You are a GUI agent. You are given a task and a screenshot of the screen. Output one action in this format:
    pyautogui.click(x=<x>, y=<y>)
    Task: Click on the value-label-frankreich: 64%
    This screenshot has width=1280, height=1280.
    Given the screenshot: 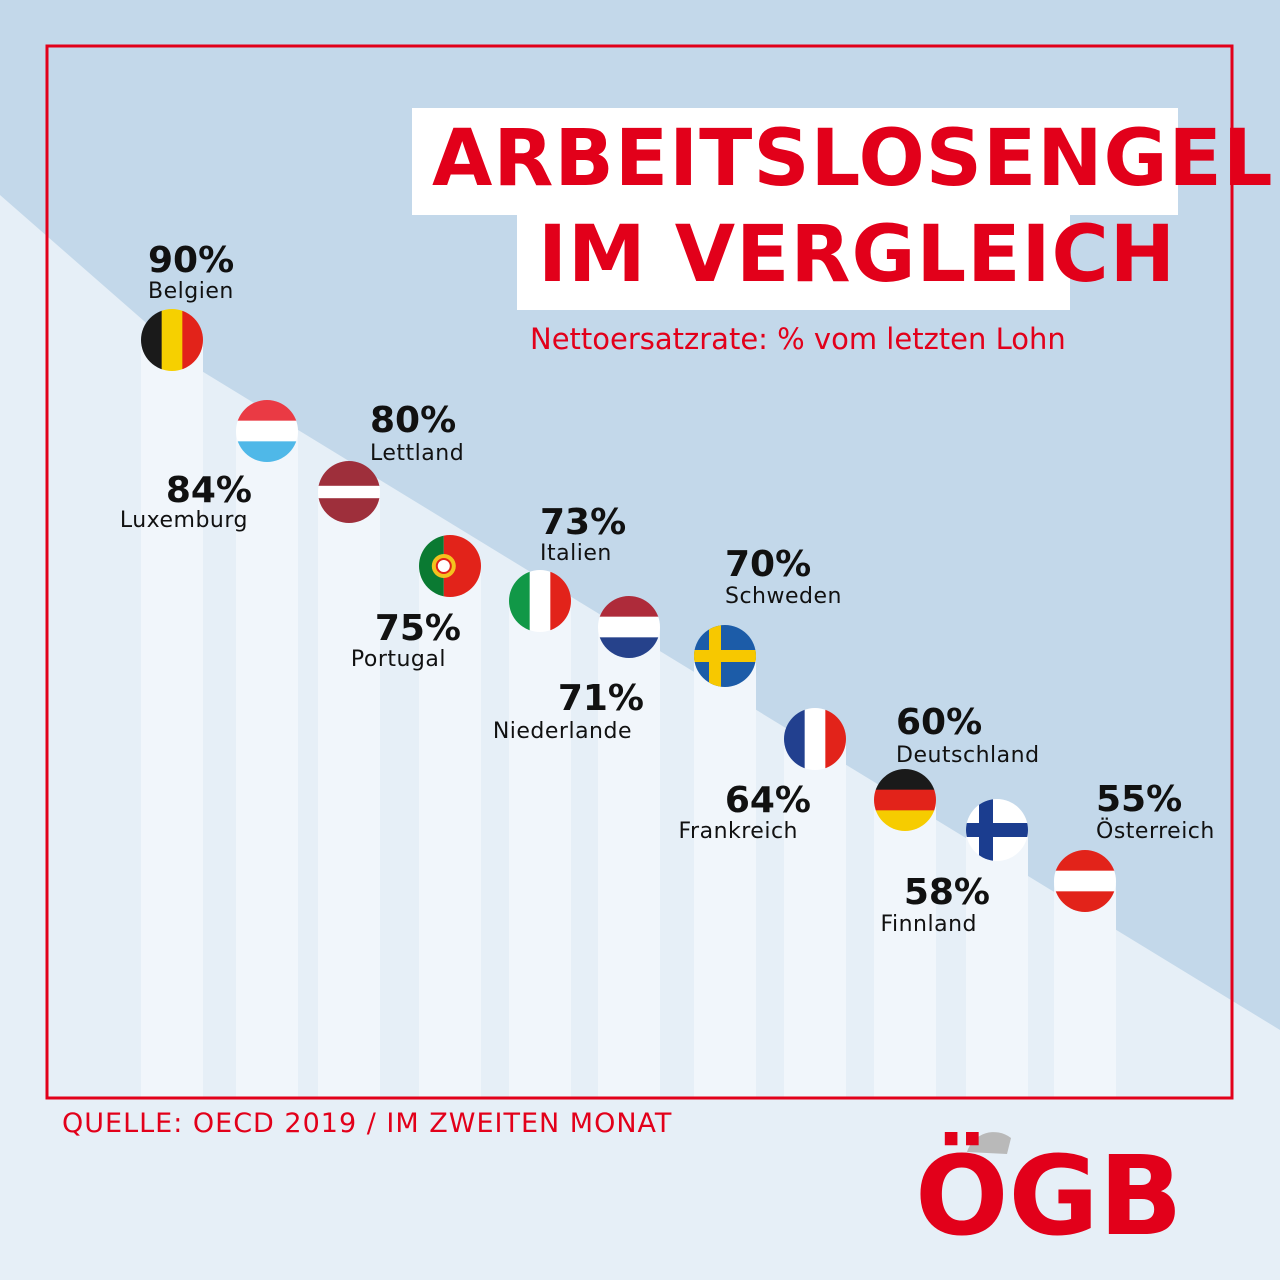 What is the action you would take?
    pyautogui.click(x=768, y=800)
    